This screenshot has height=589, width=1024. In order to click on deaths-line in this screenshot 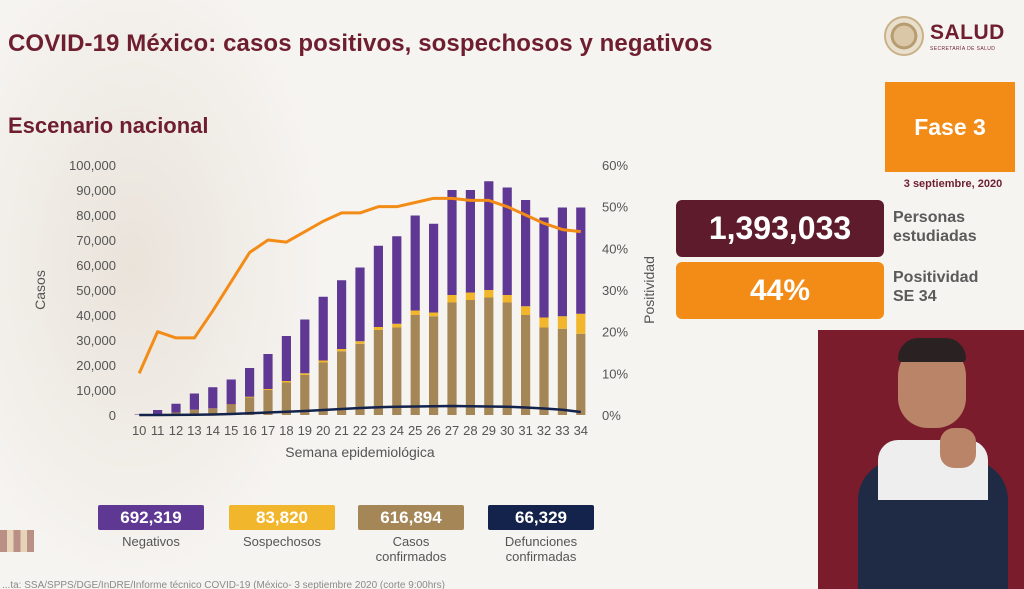, I will do `click(360, 410)`.